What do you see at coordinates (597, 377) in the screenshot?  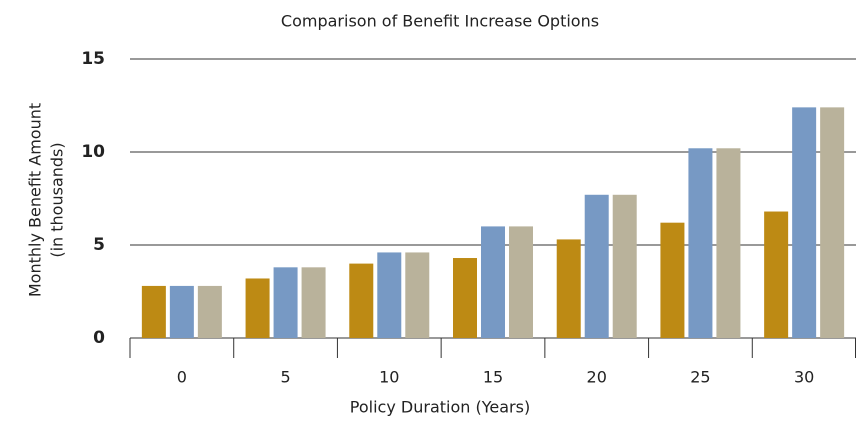 I see `x-tick-label: 20` at bounding box center [597, 377].